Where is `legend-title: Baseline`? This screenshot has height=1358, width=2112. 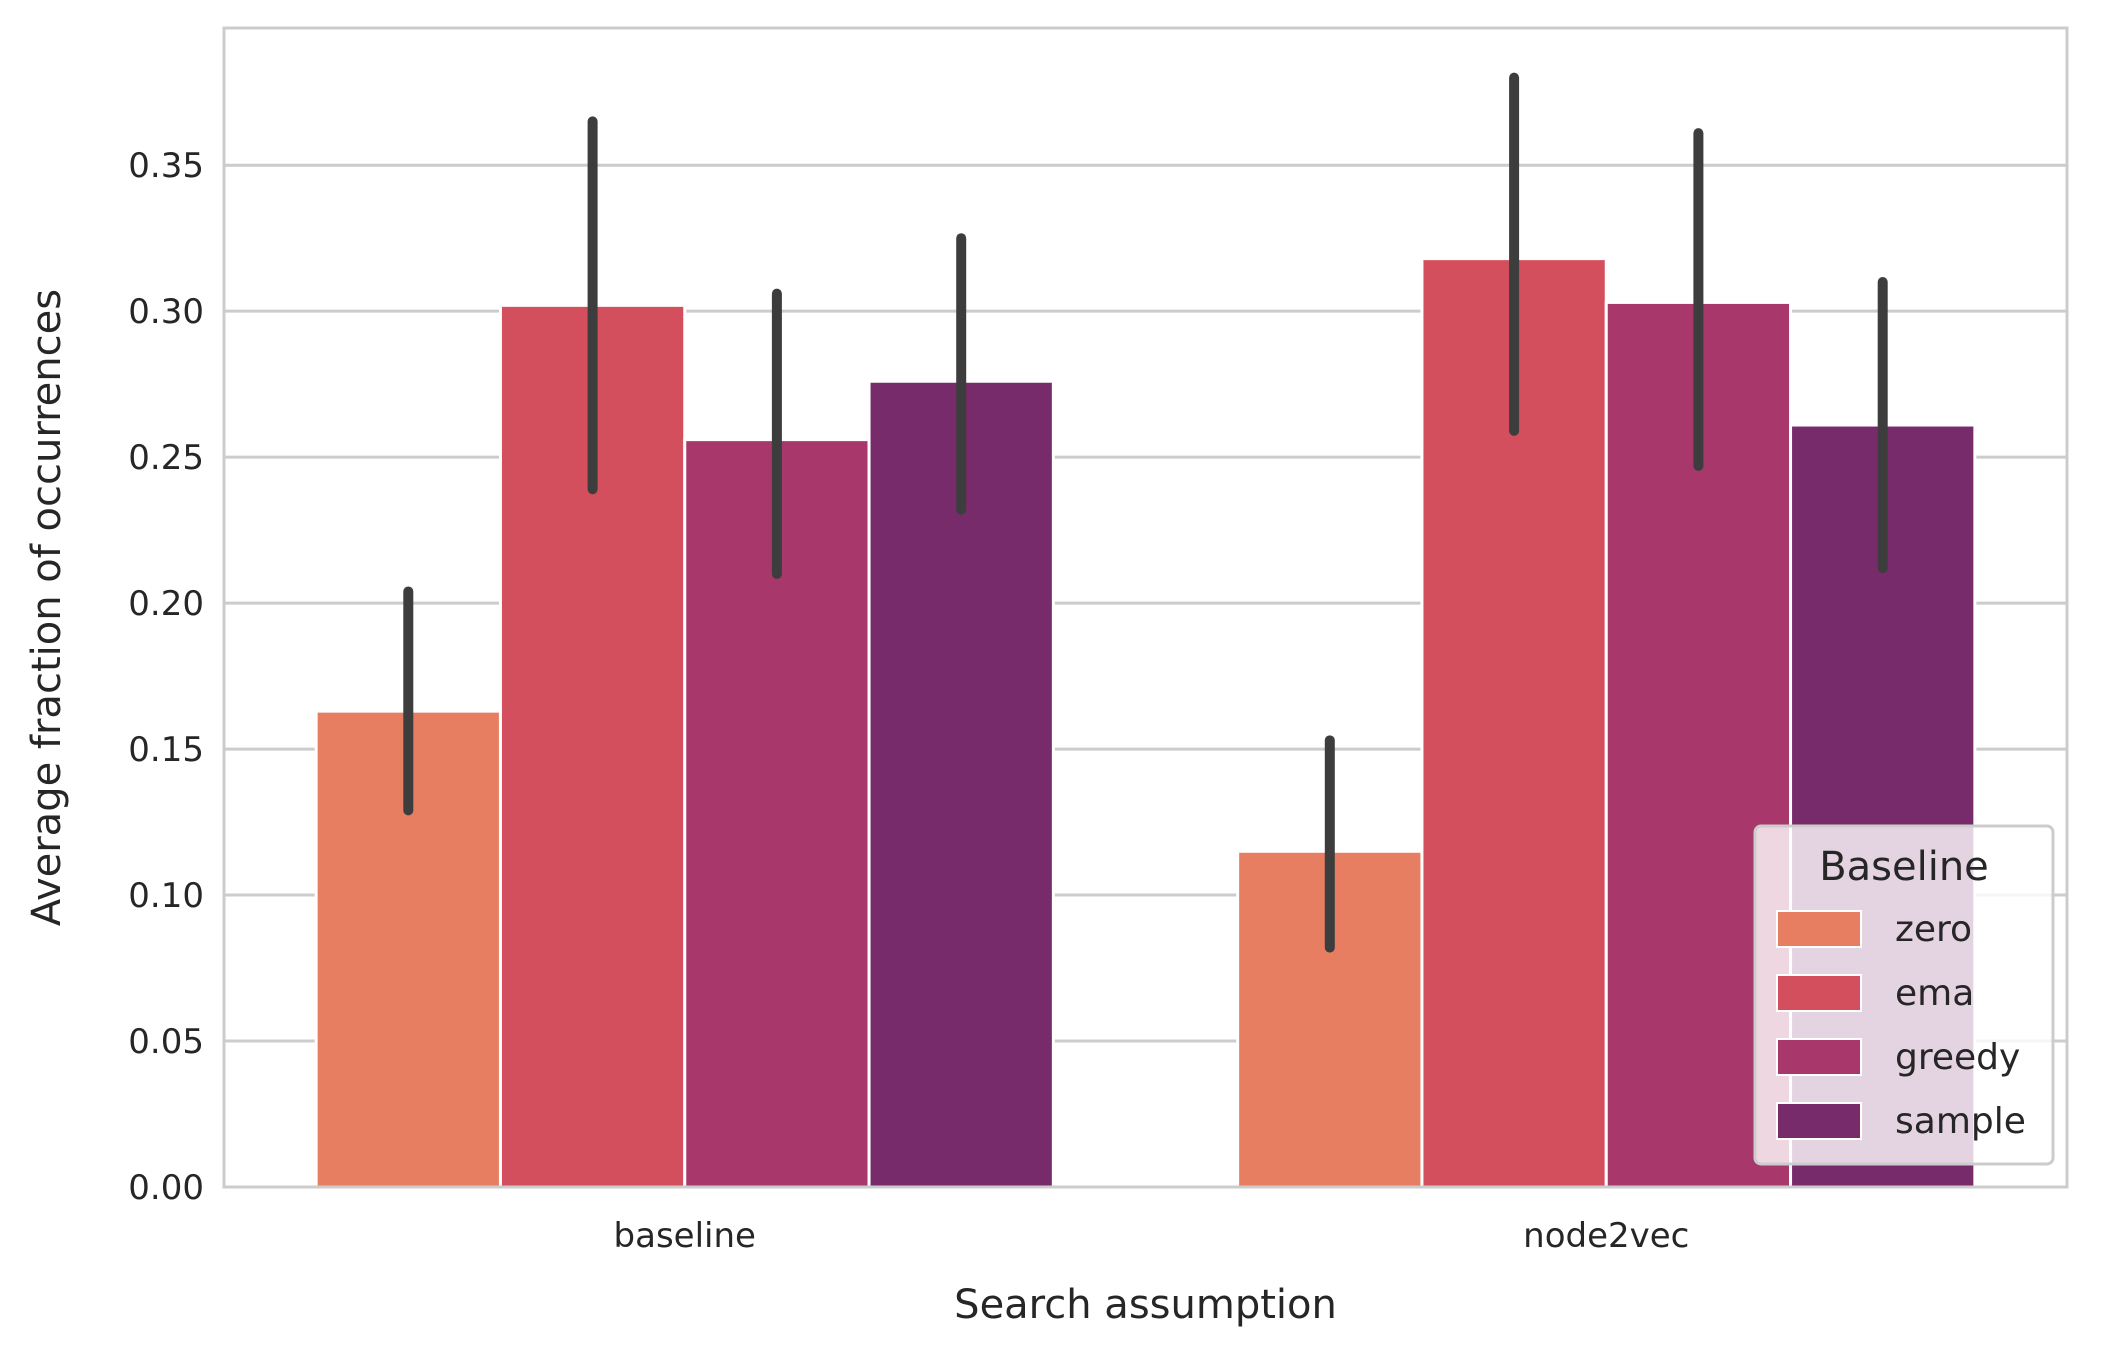
legend-title: Baseline is located at coordinates (1904, 867).